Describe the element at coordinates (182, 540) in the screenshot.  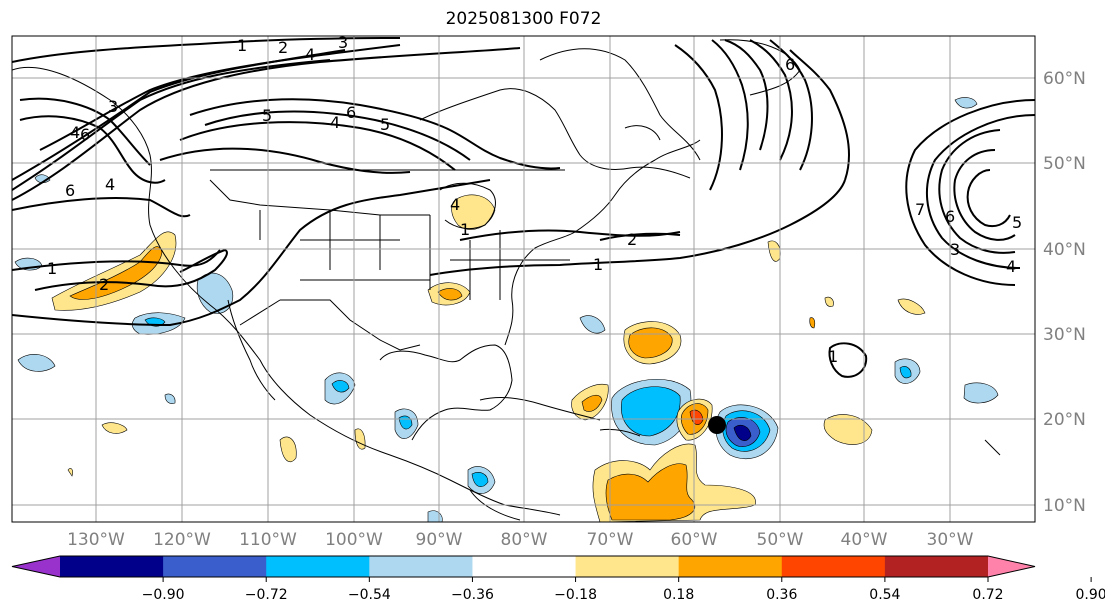
I see `lon-label: 120°W` at that location.